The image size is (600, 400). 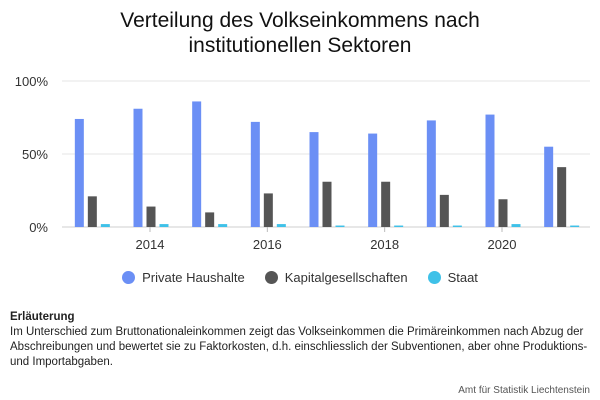 What do you see at coordinates (434, 277) in the screenshot?
I see `legend-marker-staat` at bounding box center [434, 277].